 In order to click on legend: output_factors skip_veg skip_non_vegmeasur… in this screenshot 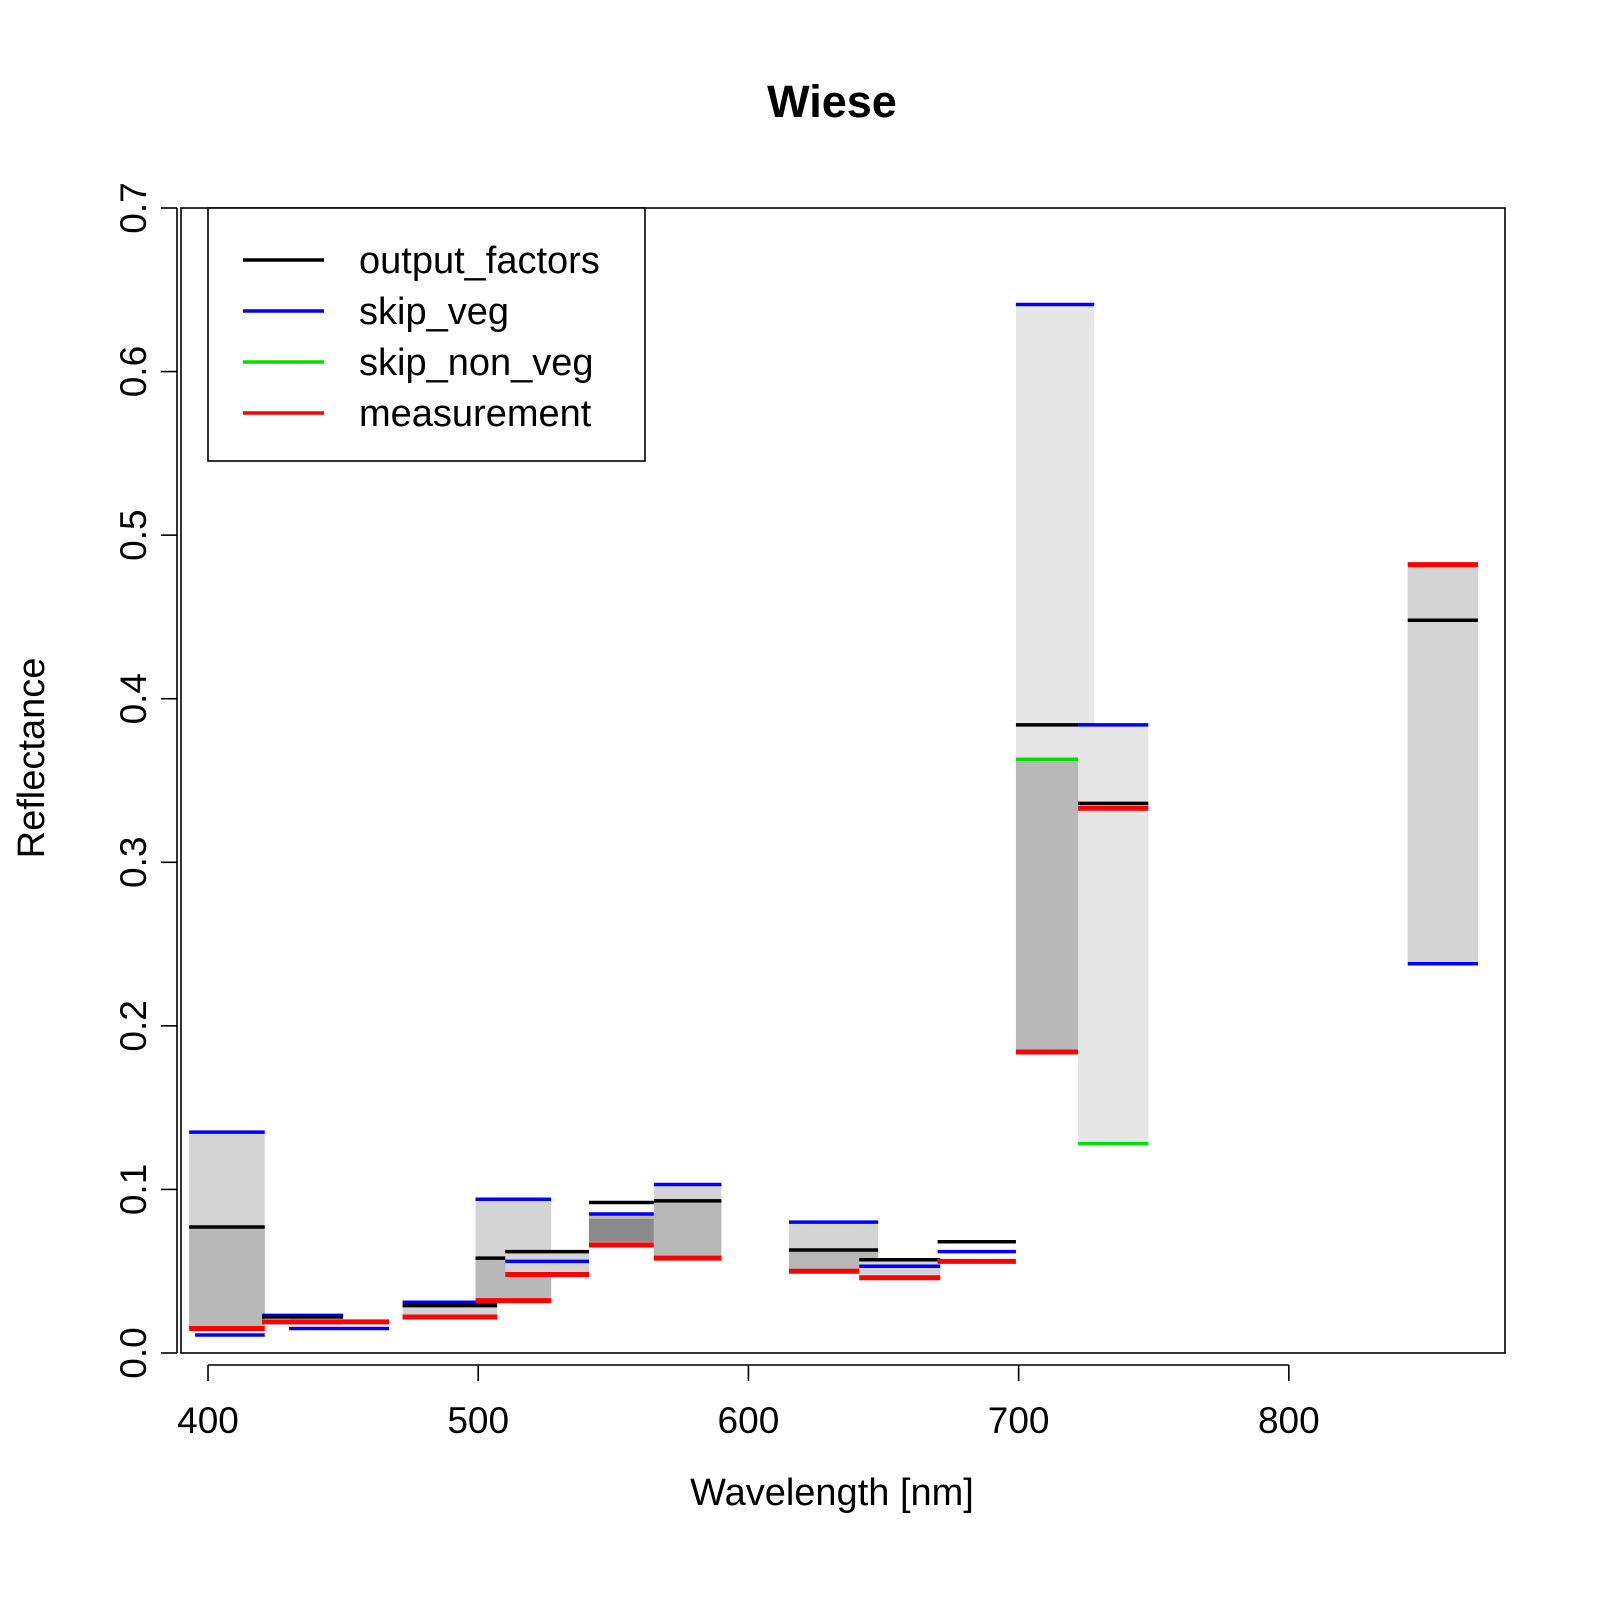, I will do `click(426, 334)`.